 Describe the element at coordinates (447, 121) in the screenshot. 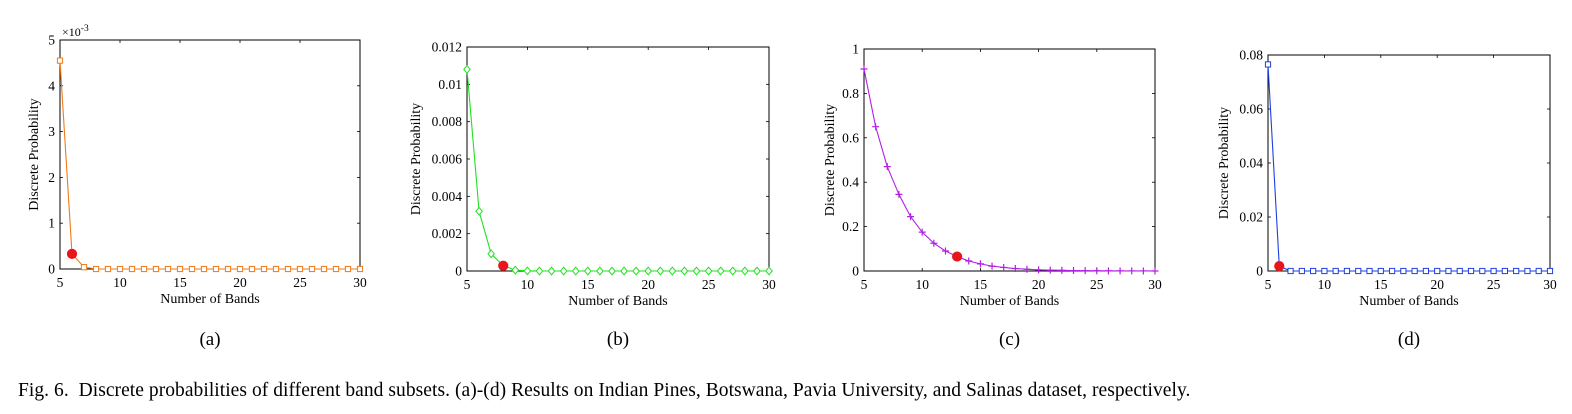

I see `y-tick-label: 0.008` at that location.